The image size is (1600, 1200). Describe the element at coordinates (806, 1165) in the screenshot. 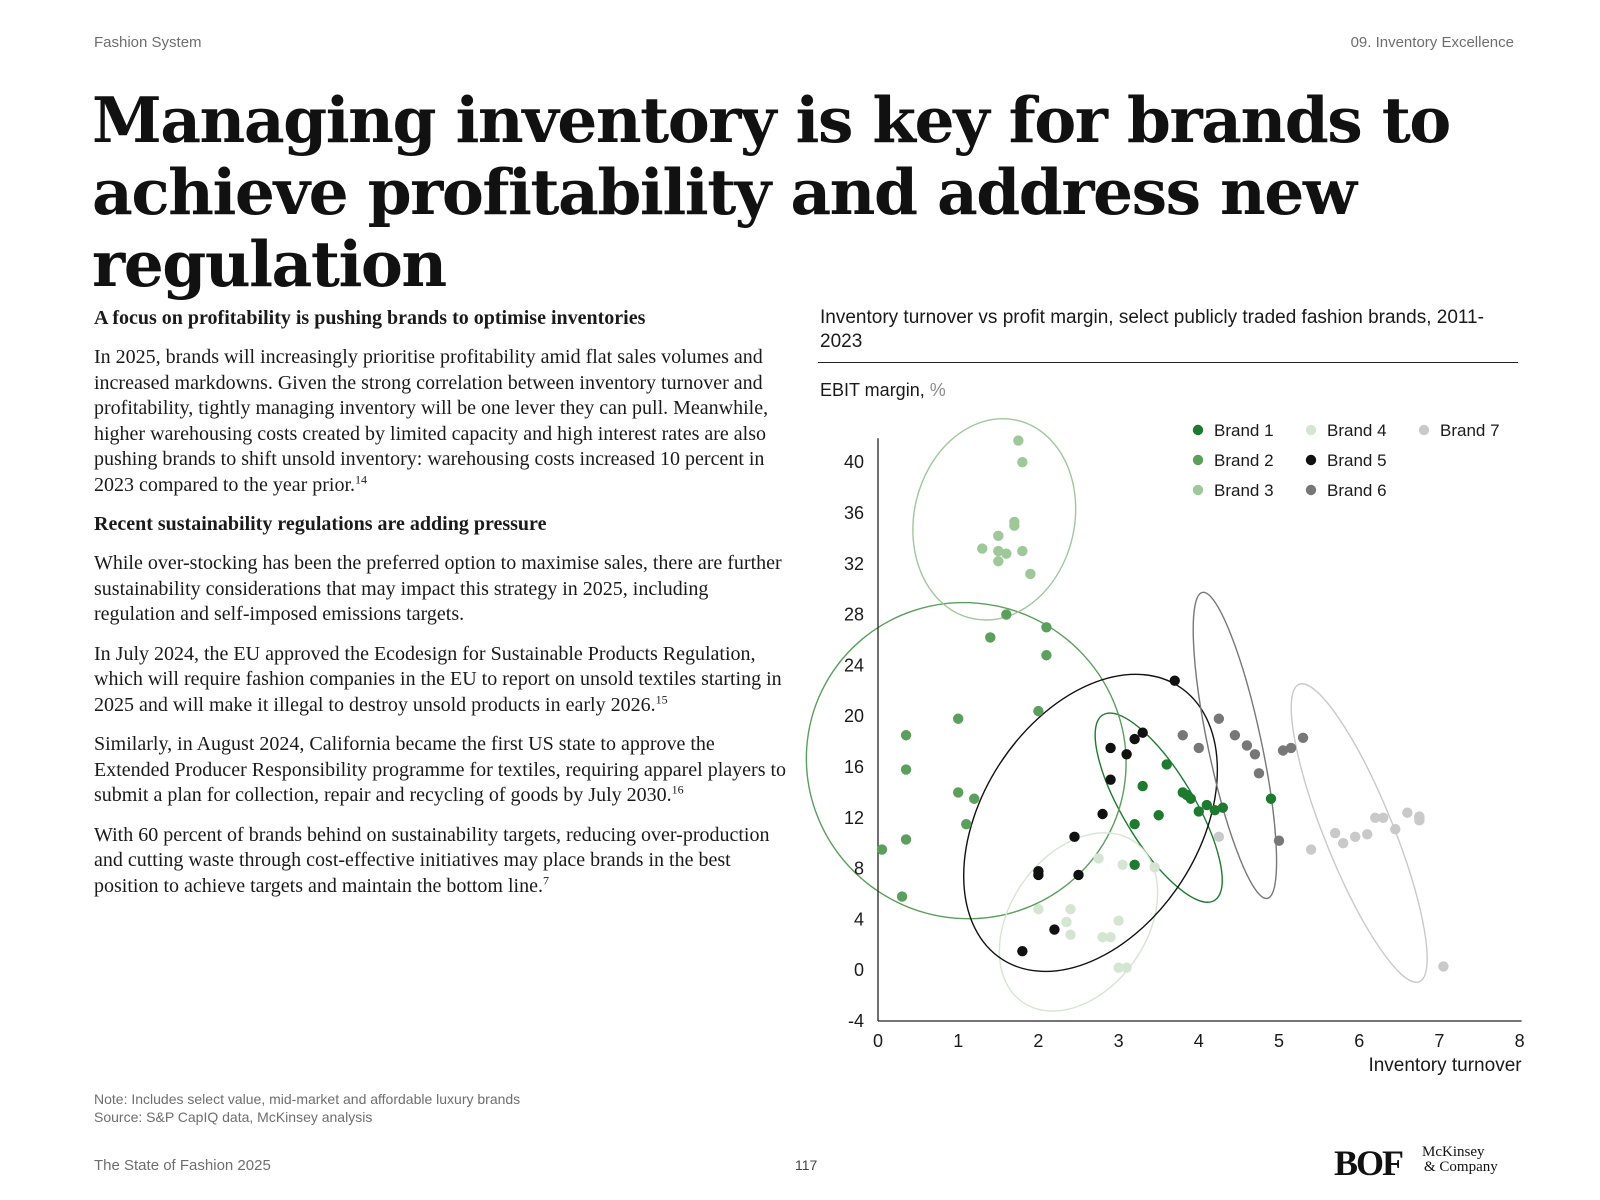

I see `page-number: 117` at that location.